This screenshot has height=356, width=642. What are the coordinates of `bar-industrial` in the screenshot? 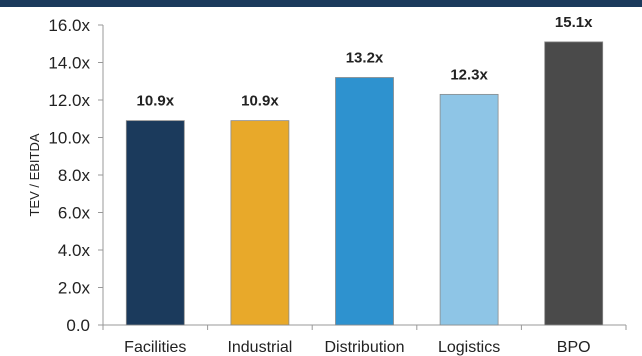 It's located at (260, 223).